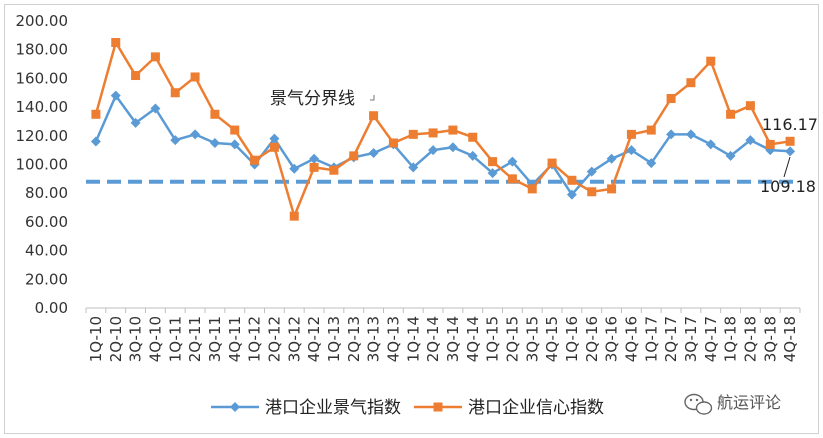 This screenshot has height=438, width=823. Describe the element at coordinates (42, 136) in the screenshot. I see `y-tick-label: 120.00` at that location.